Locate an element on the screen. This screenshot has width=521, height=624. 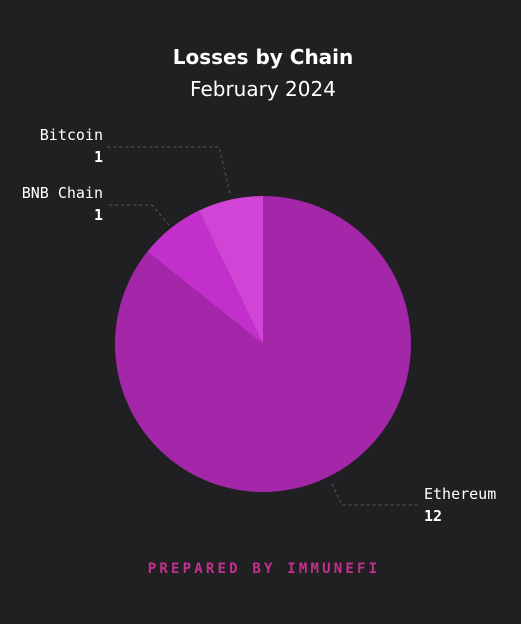
leader-line-bitcoin is located at coordinates (168, 170).